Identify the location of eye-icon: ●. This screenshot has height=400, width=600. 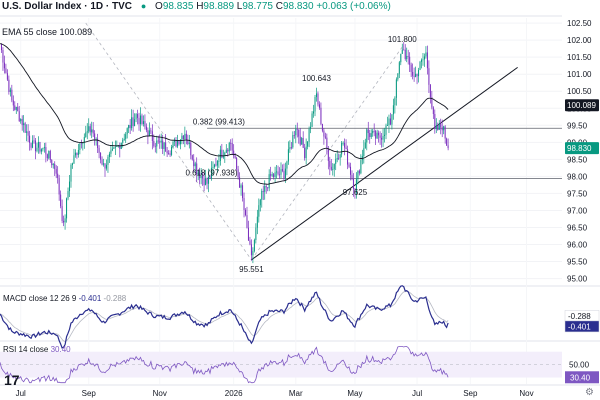
(143, 6).